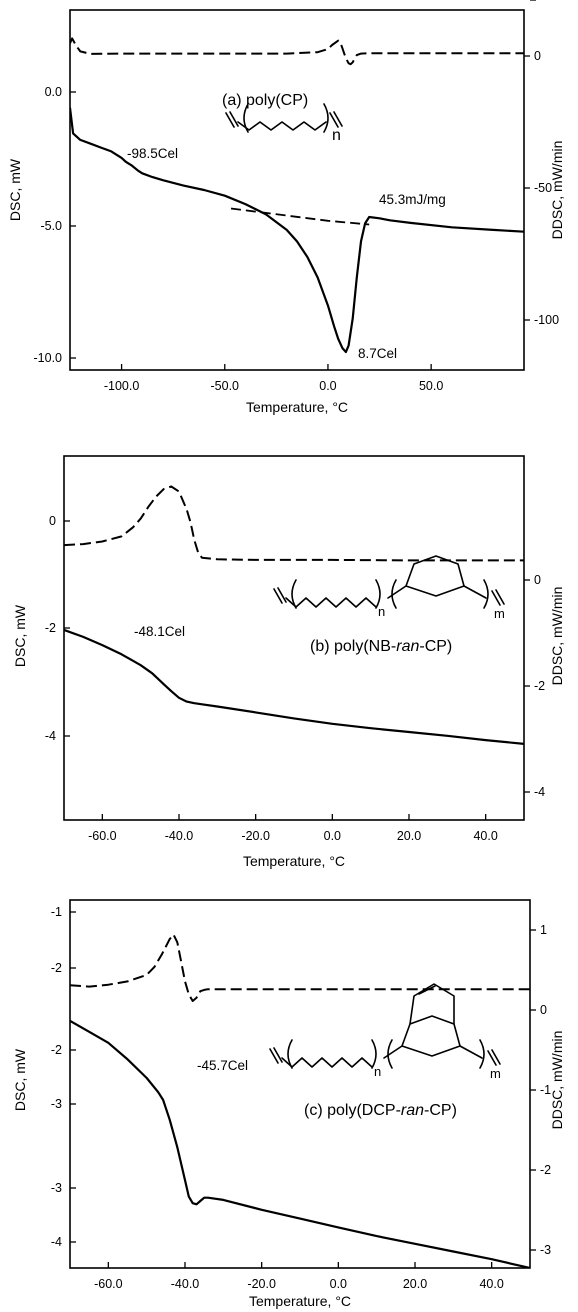  What do you see at coordinates (159, 631) in the screenshot?
I see `annotation-label: -48.1Cel` at bounding box center [159, 631].